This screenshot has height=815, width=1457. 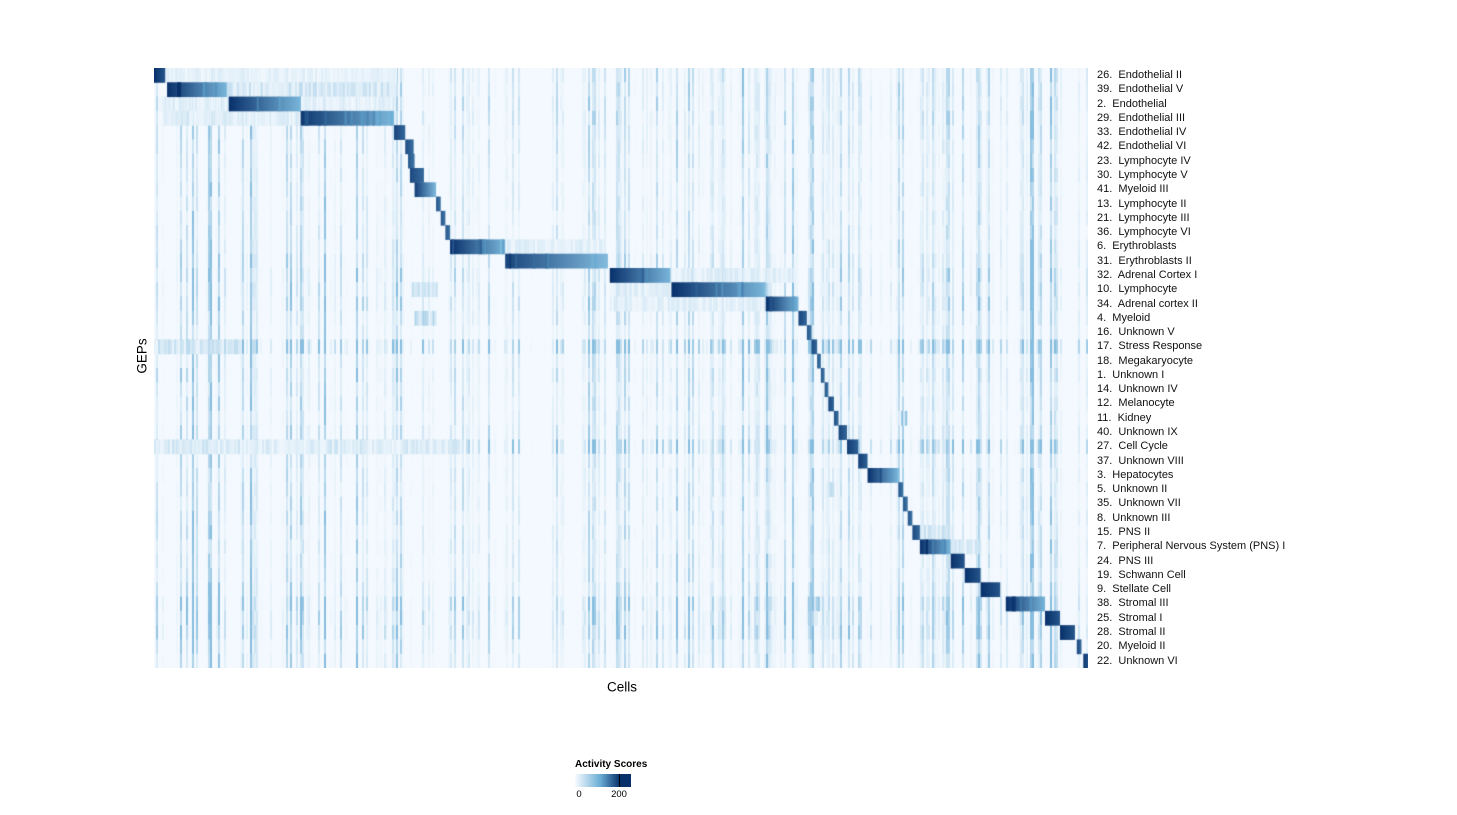 I want to click on gep-row-label: 25. Stromal I, so click(x=1130, y=617).